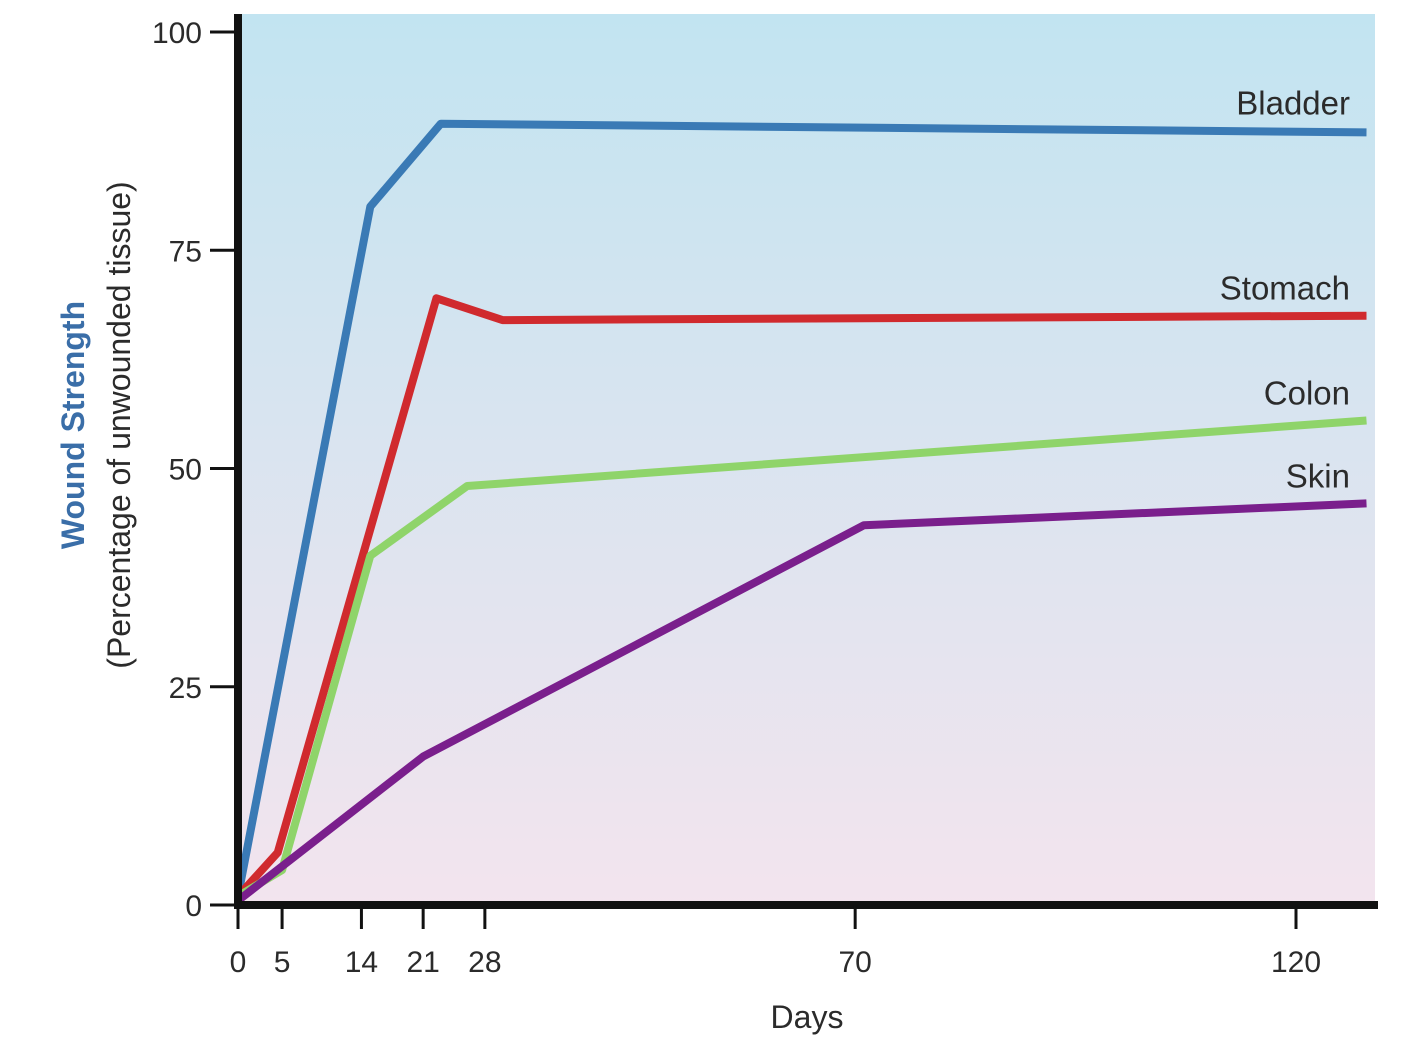 Image resolution: width=1408 pixels, height=1040 pixels. What do you see at coordinates (238, 962) in the screenshot?
I see `x-tick-label: 0` at bounding box center [238, 962].